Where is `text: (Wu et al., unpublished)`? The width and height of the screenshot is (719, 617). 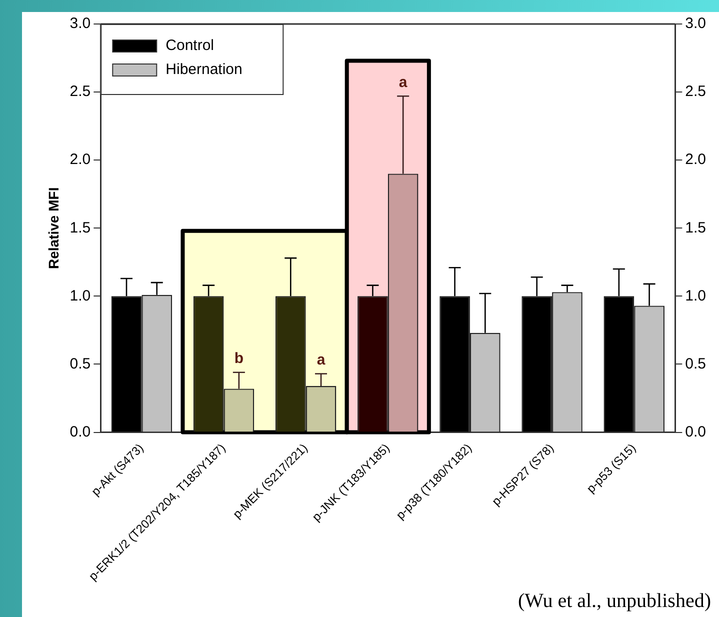
text: (Wu et al., unpublished) is located at coordinates (614, 601).